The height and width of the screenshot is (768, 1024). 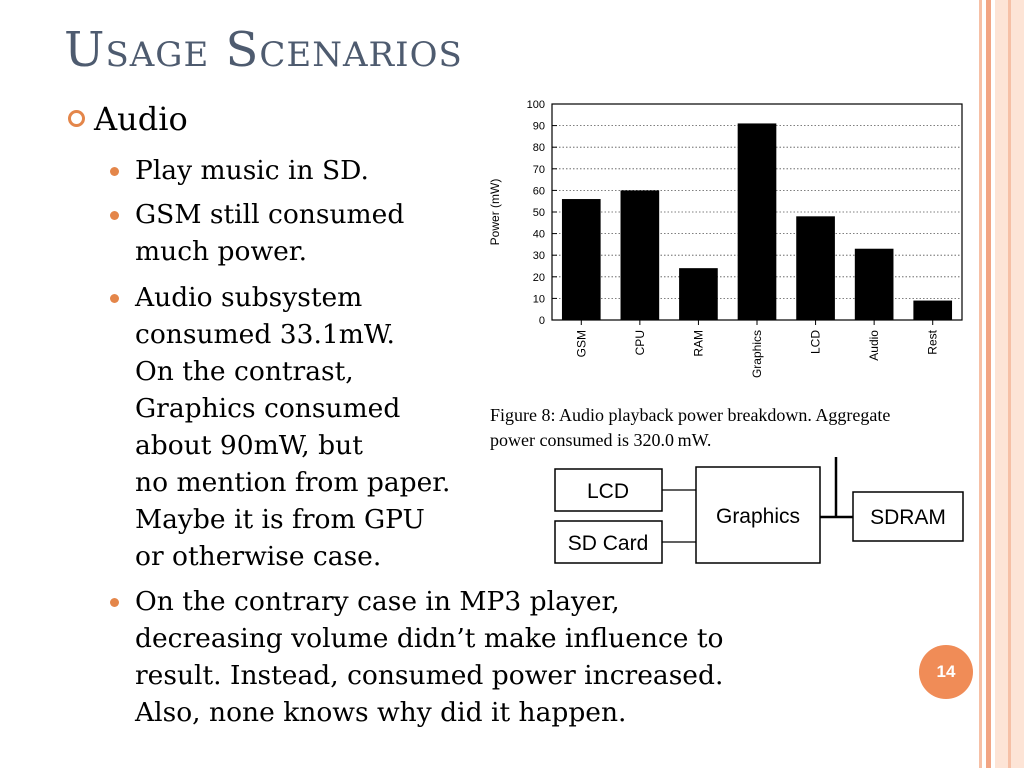 I want to click on bar-ram, so click(x=698, y=294).